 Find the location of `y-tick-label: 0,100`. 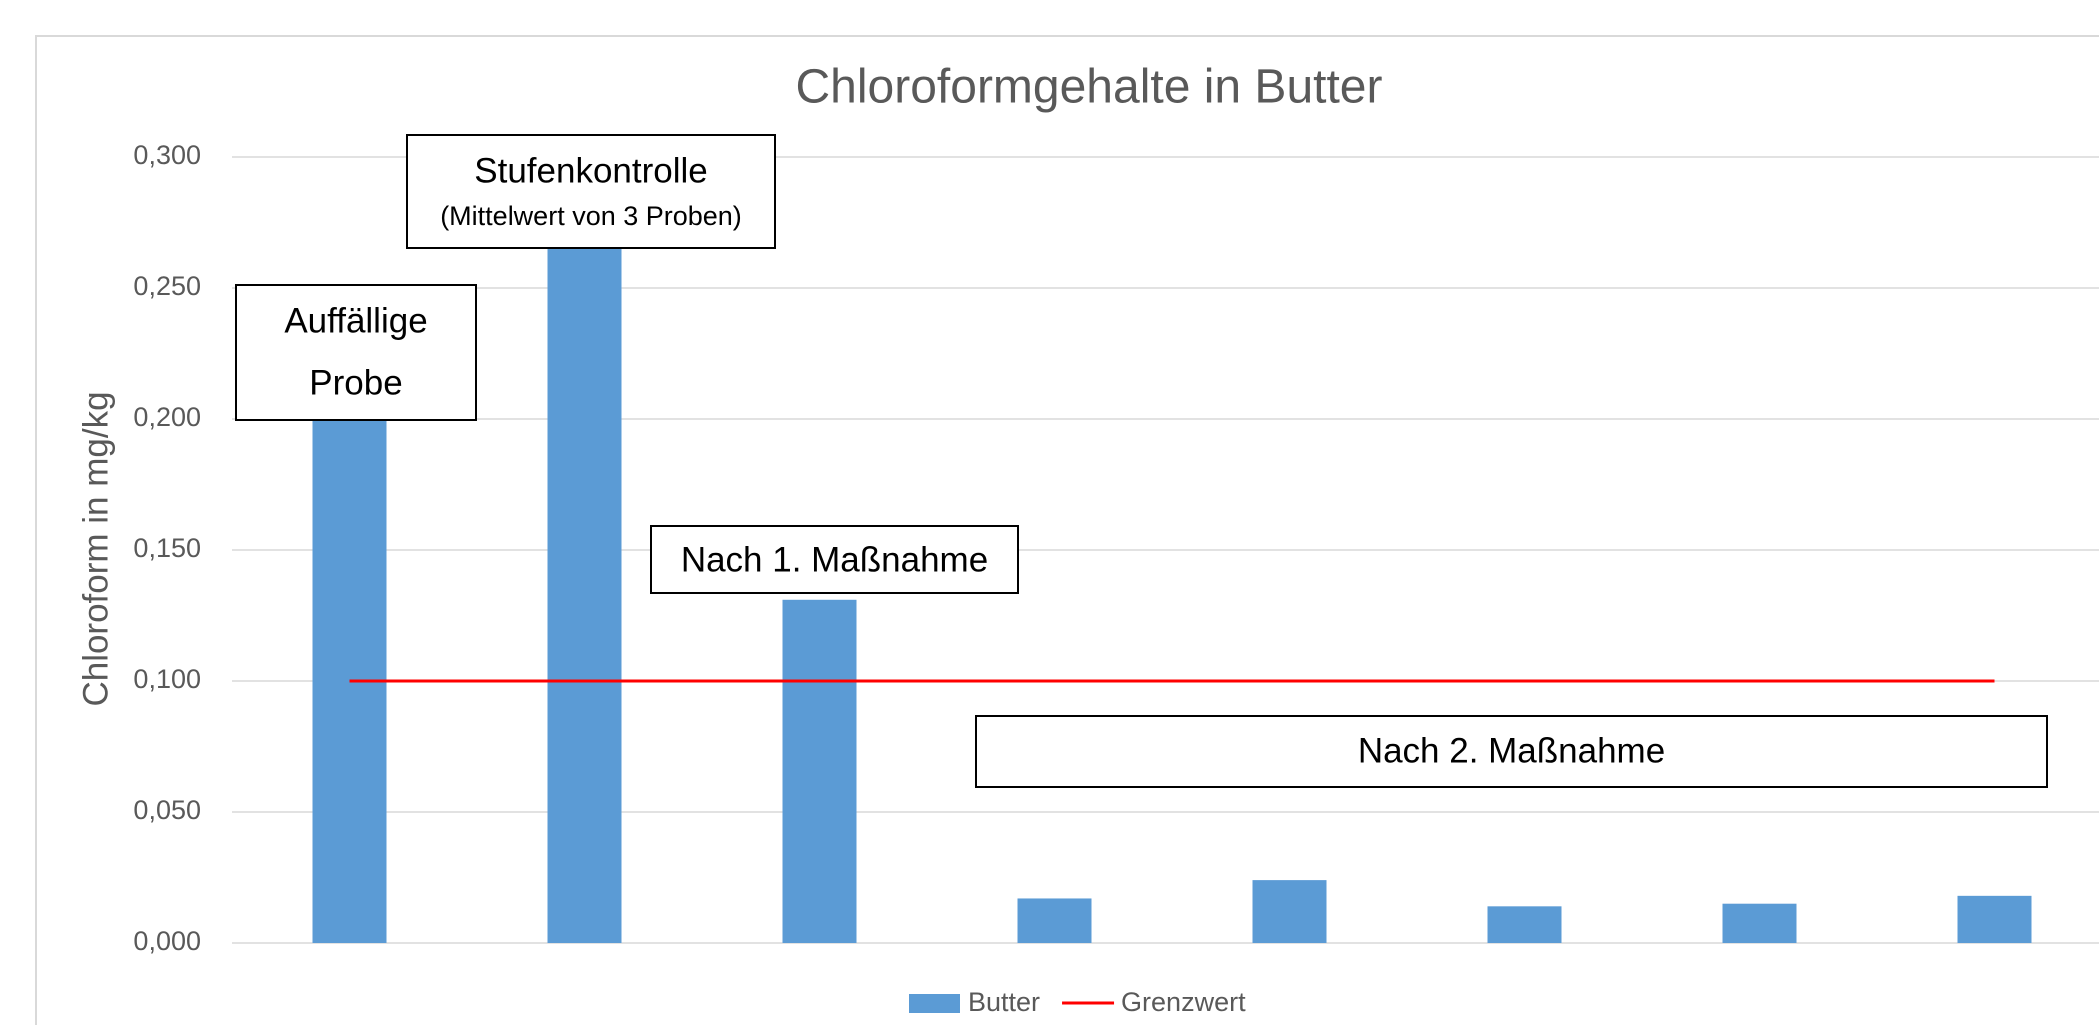

y-tick-label: 0,100 is located at coordinates (167, 679).